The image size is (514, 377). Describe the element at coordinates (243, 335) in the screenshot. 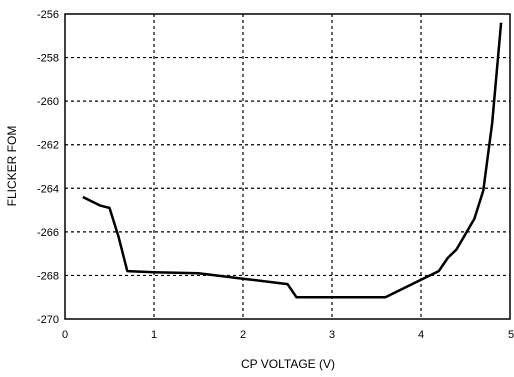

I see `x-tick-label: 2` at that location.